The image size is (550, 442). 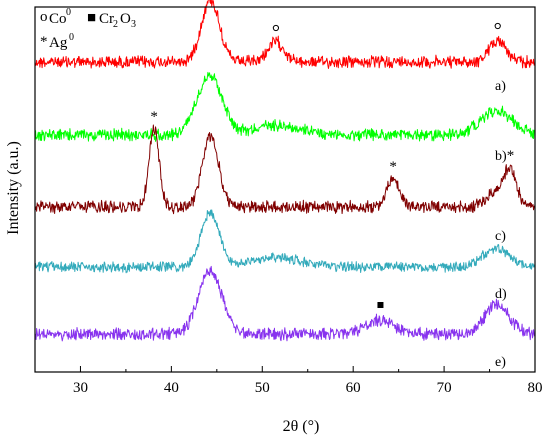 I want to click on x-tick-label: 30, so click(x=80, y=388).